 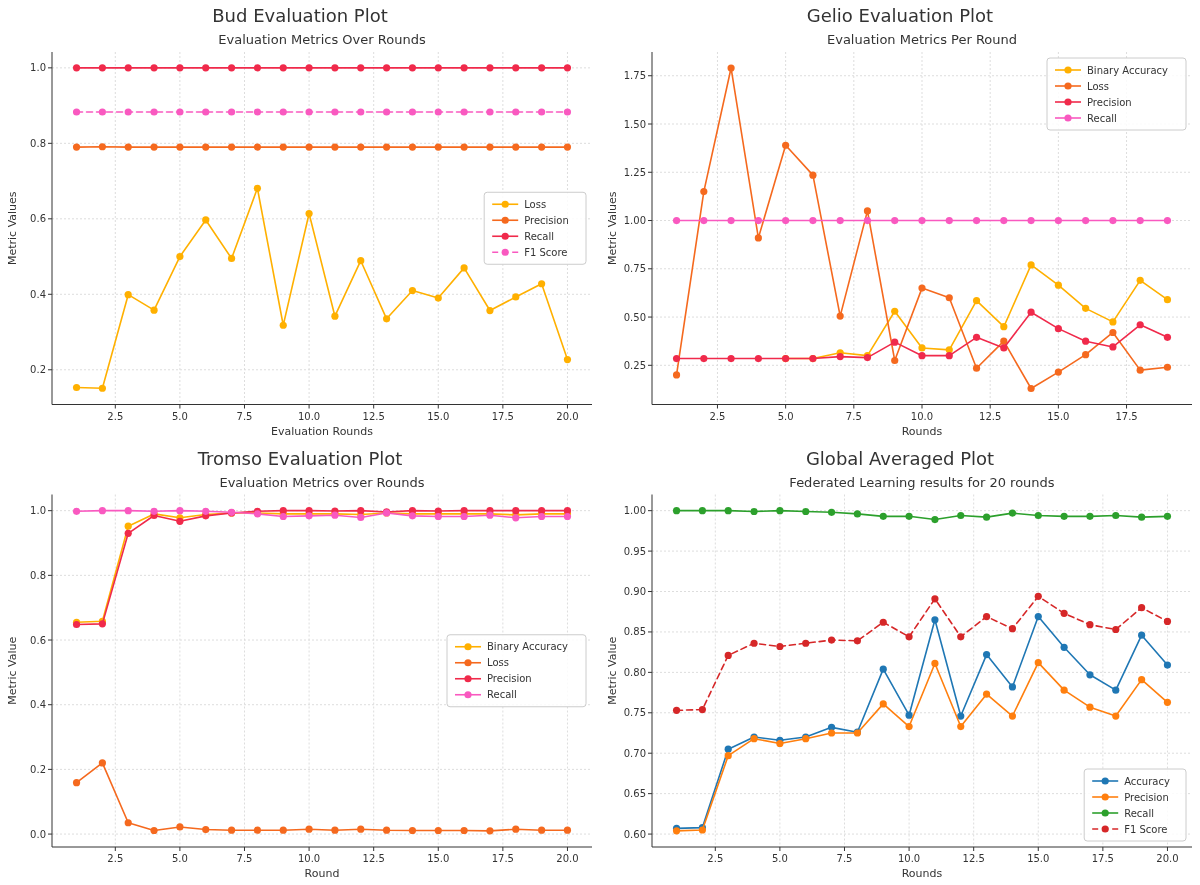 I want to click on chart-title: Global Averaged Plot, so click(x=900, y=458).